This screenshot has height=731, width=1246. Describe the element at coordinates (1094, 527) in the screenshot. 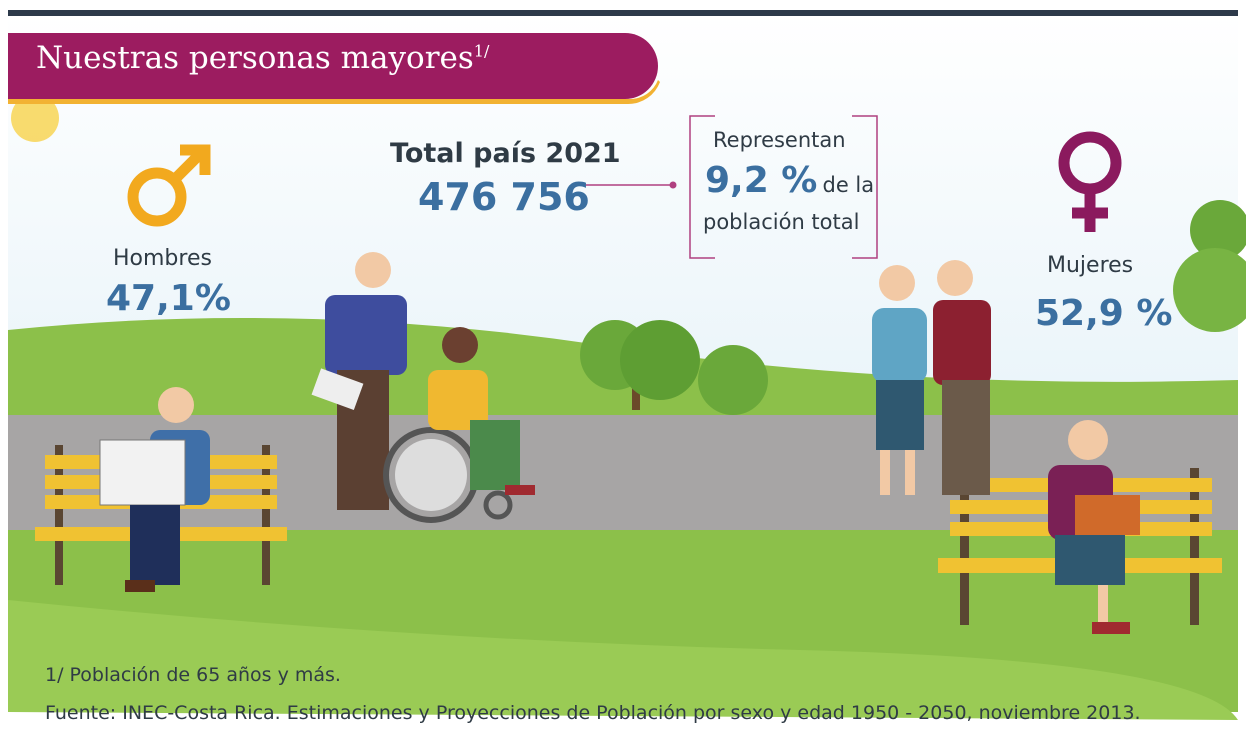

I see `woman-reading` at that location.